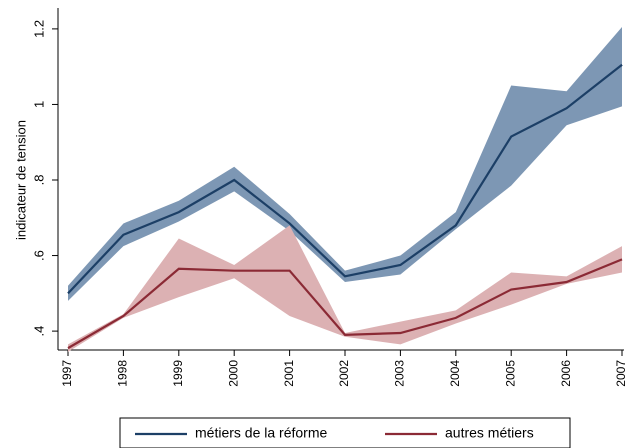 The image size is (627, 448). I want to click on x-tick-label: 2000, so click(233, 373).